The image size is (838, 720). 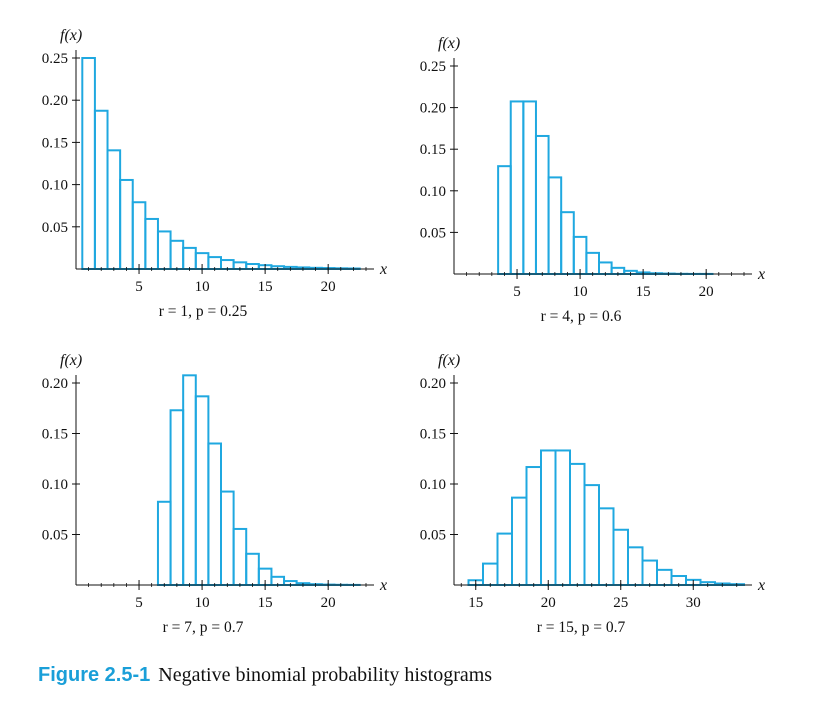 What do you see at coordinates (325, 675) in the screenshot?
I see `figure-caption-text: Negative binomial probability histograms` at bounding box center [325, 675].